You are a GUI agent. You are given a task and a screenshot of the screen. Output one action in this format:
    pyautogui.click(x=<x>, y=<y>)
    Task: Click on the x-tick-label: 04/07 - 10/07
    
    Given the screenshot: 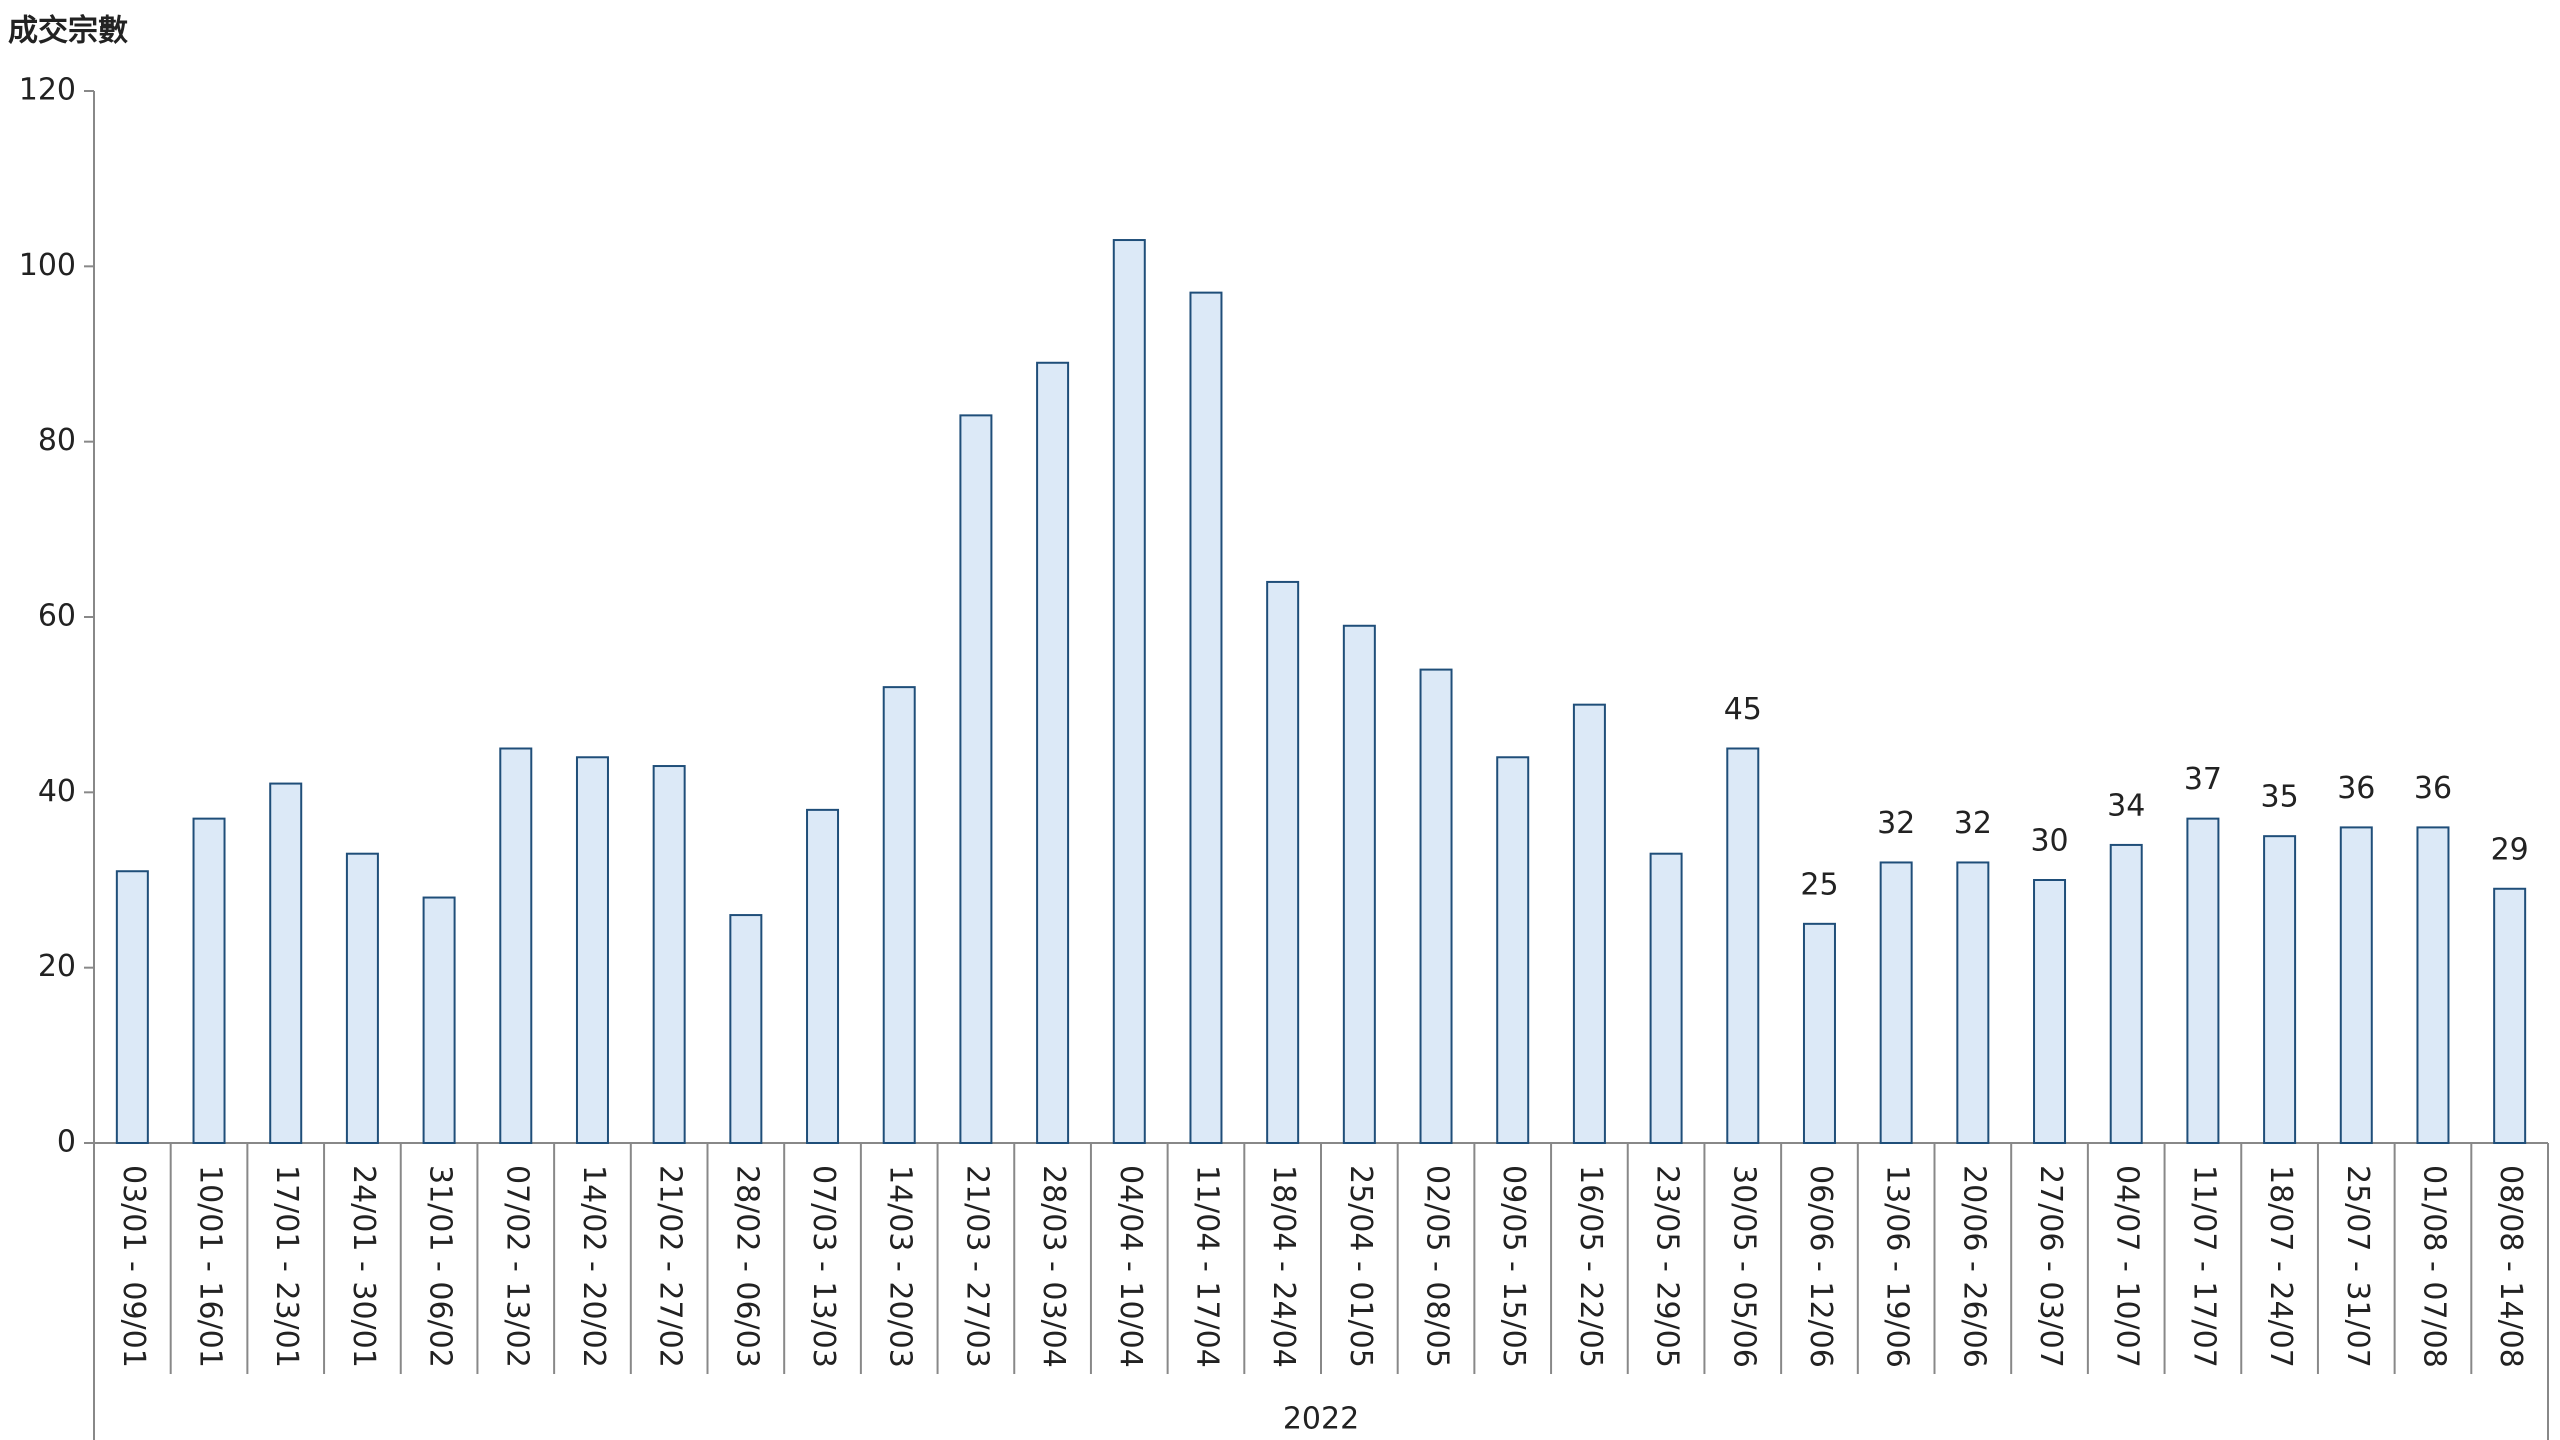 What is the action you would take?
    pyautogui.click(x=2127, y=1266)
    